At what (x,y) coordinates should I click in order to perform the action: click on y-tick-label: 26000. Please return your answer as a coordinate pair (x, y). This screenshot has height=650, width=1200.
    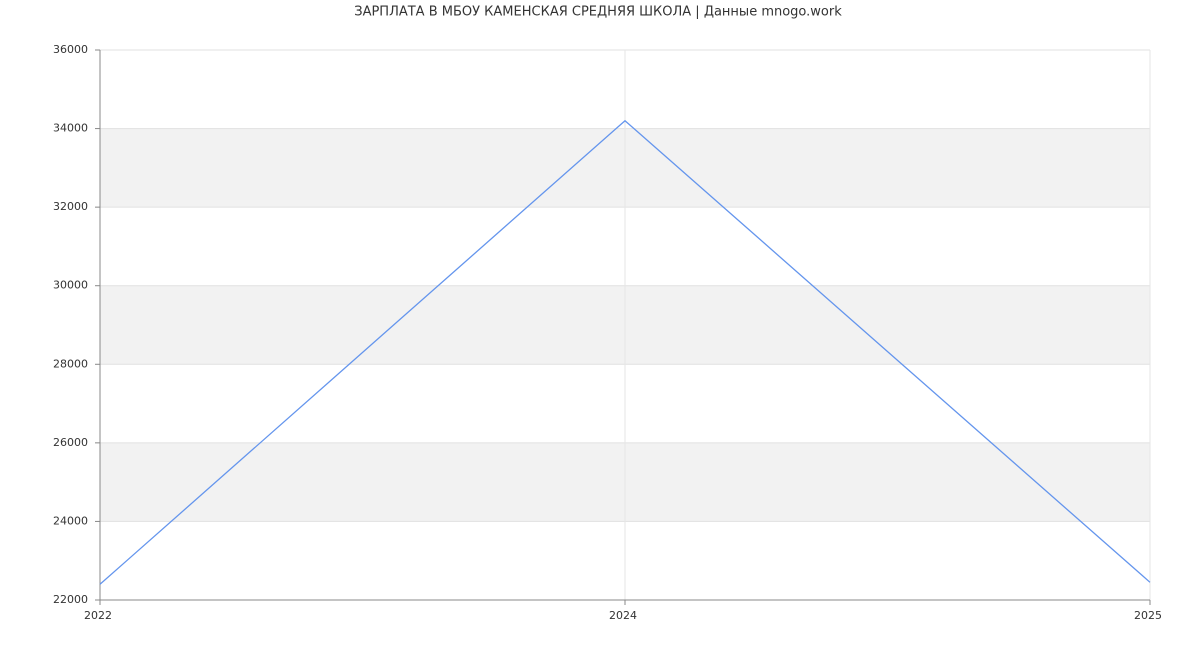
    Looking at the image, I should click on (70, 442).